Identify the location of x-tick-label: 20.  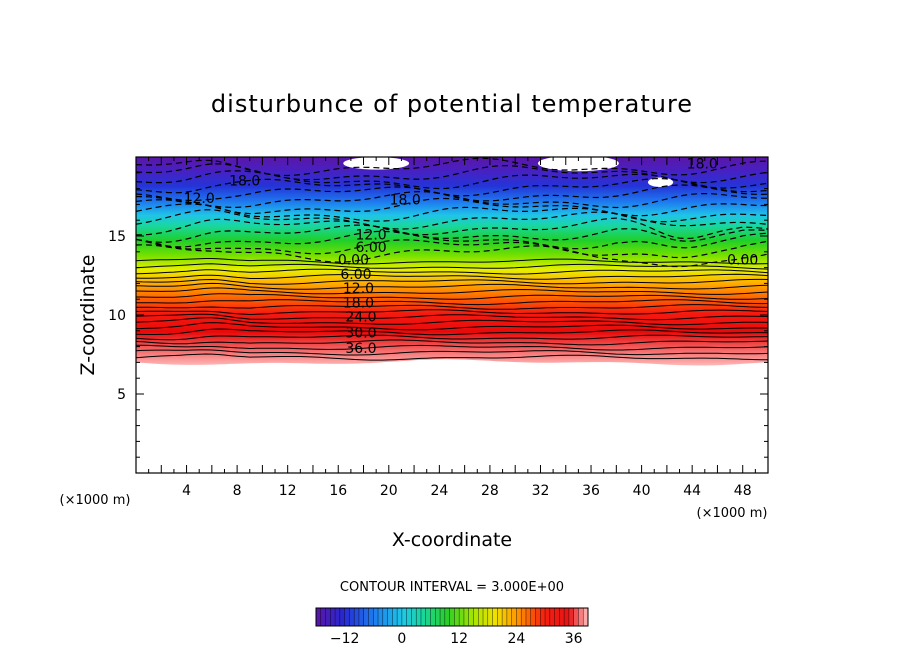
(389, 491).